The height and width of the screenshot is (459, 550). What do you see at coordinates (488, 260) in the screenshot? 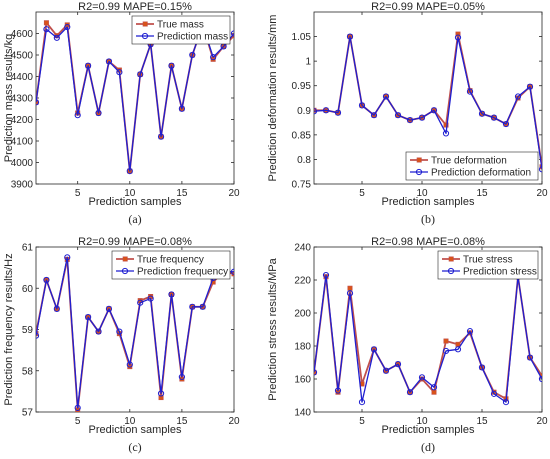
I see `legend-entry: True stress` at bounding box center [488, 260].